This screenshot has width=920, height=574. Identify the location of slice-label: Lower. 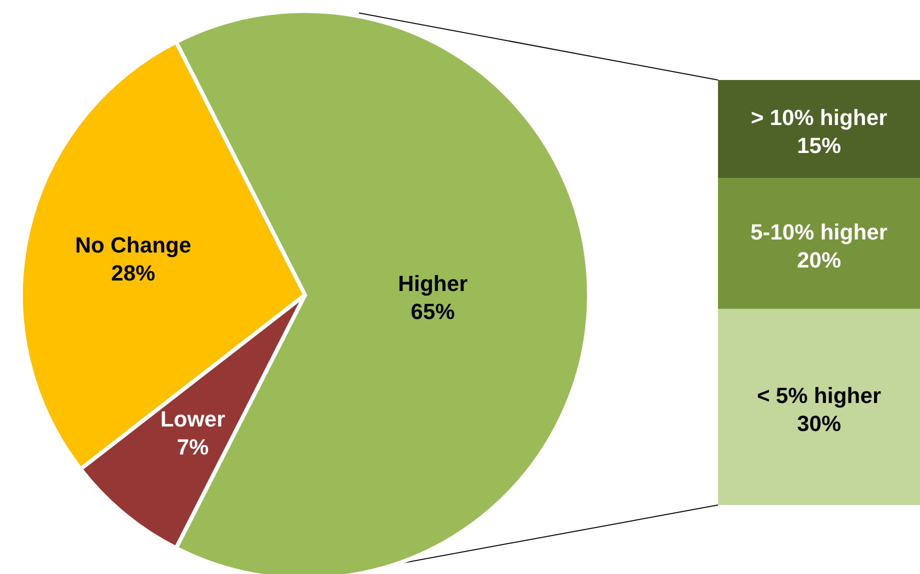
(193, 419).